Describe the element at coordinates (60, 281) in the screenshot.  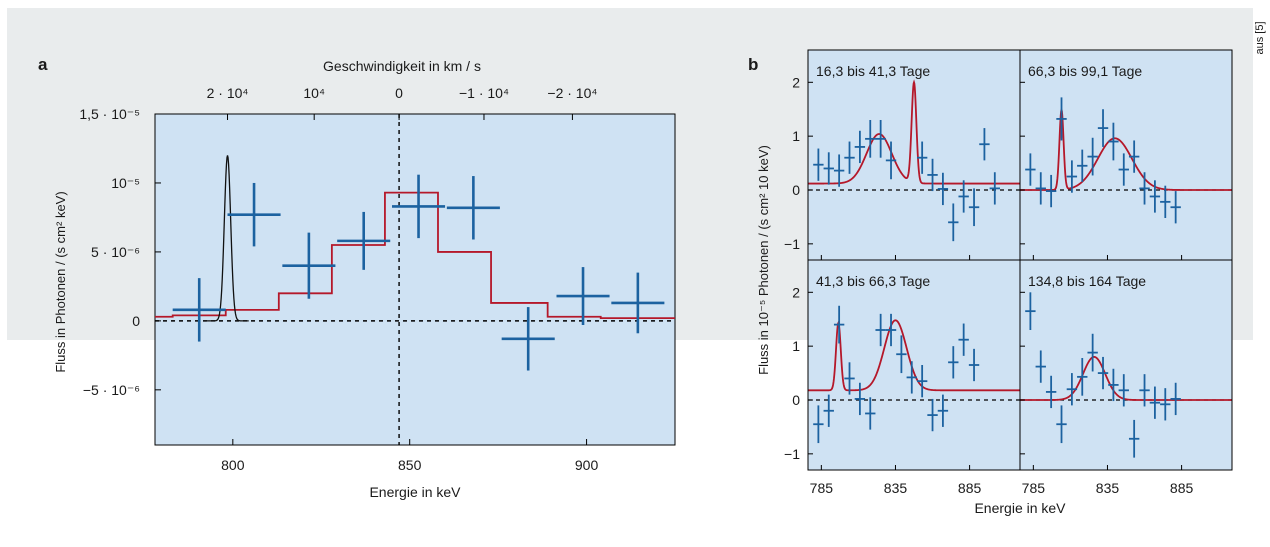
I see `panel-a-y-axis-label: Fluss in Photonen / (s cm² keV)` at that location.